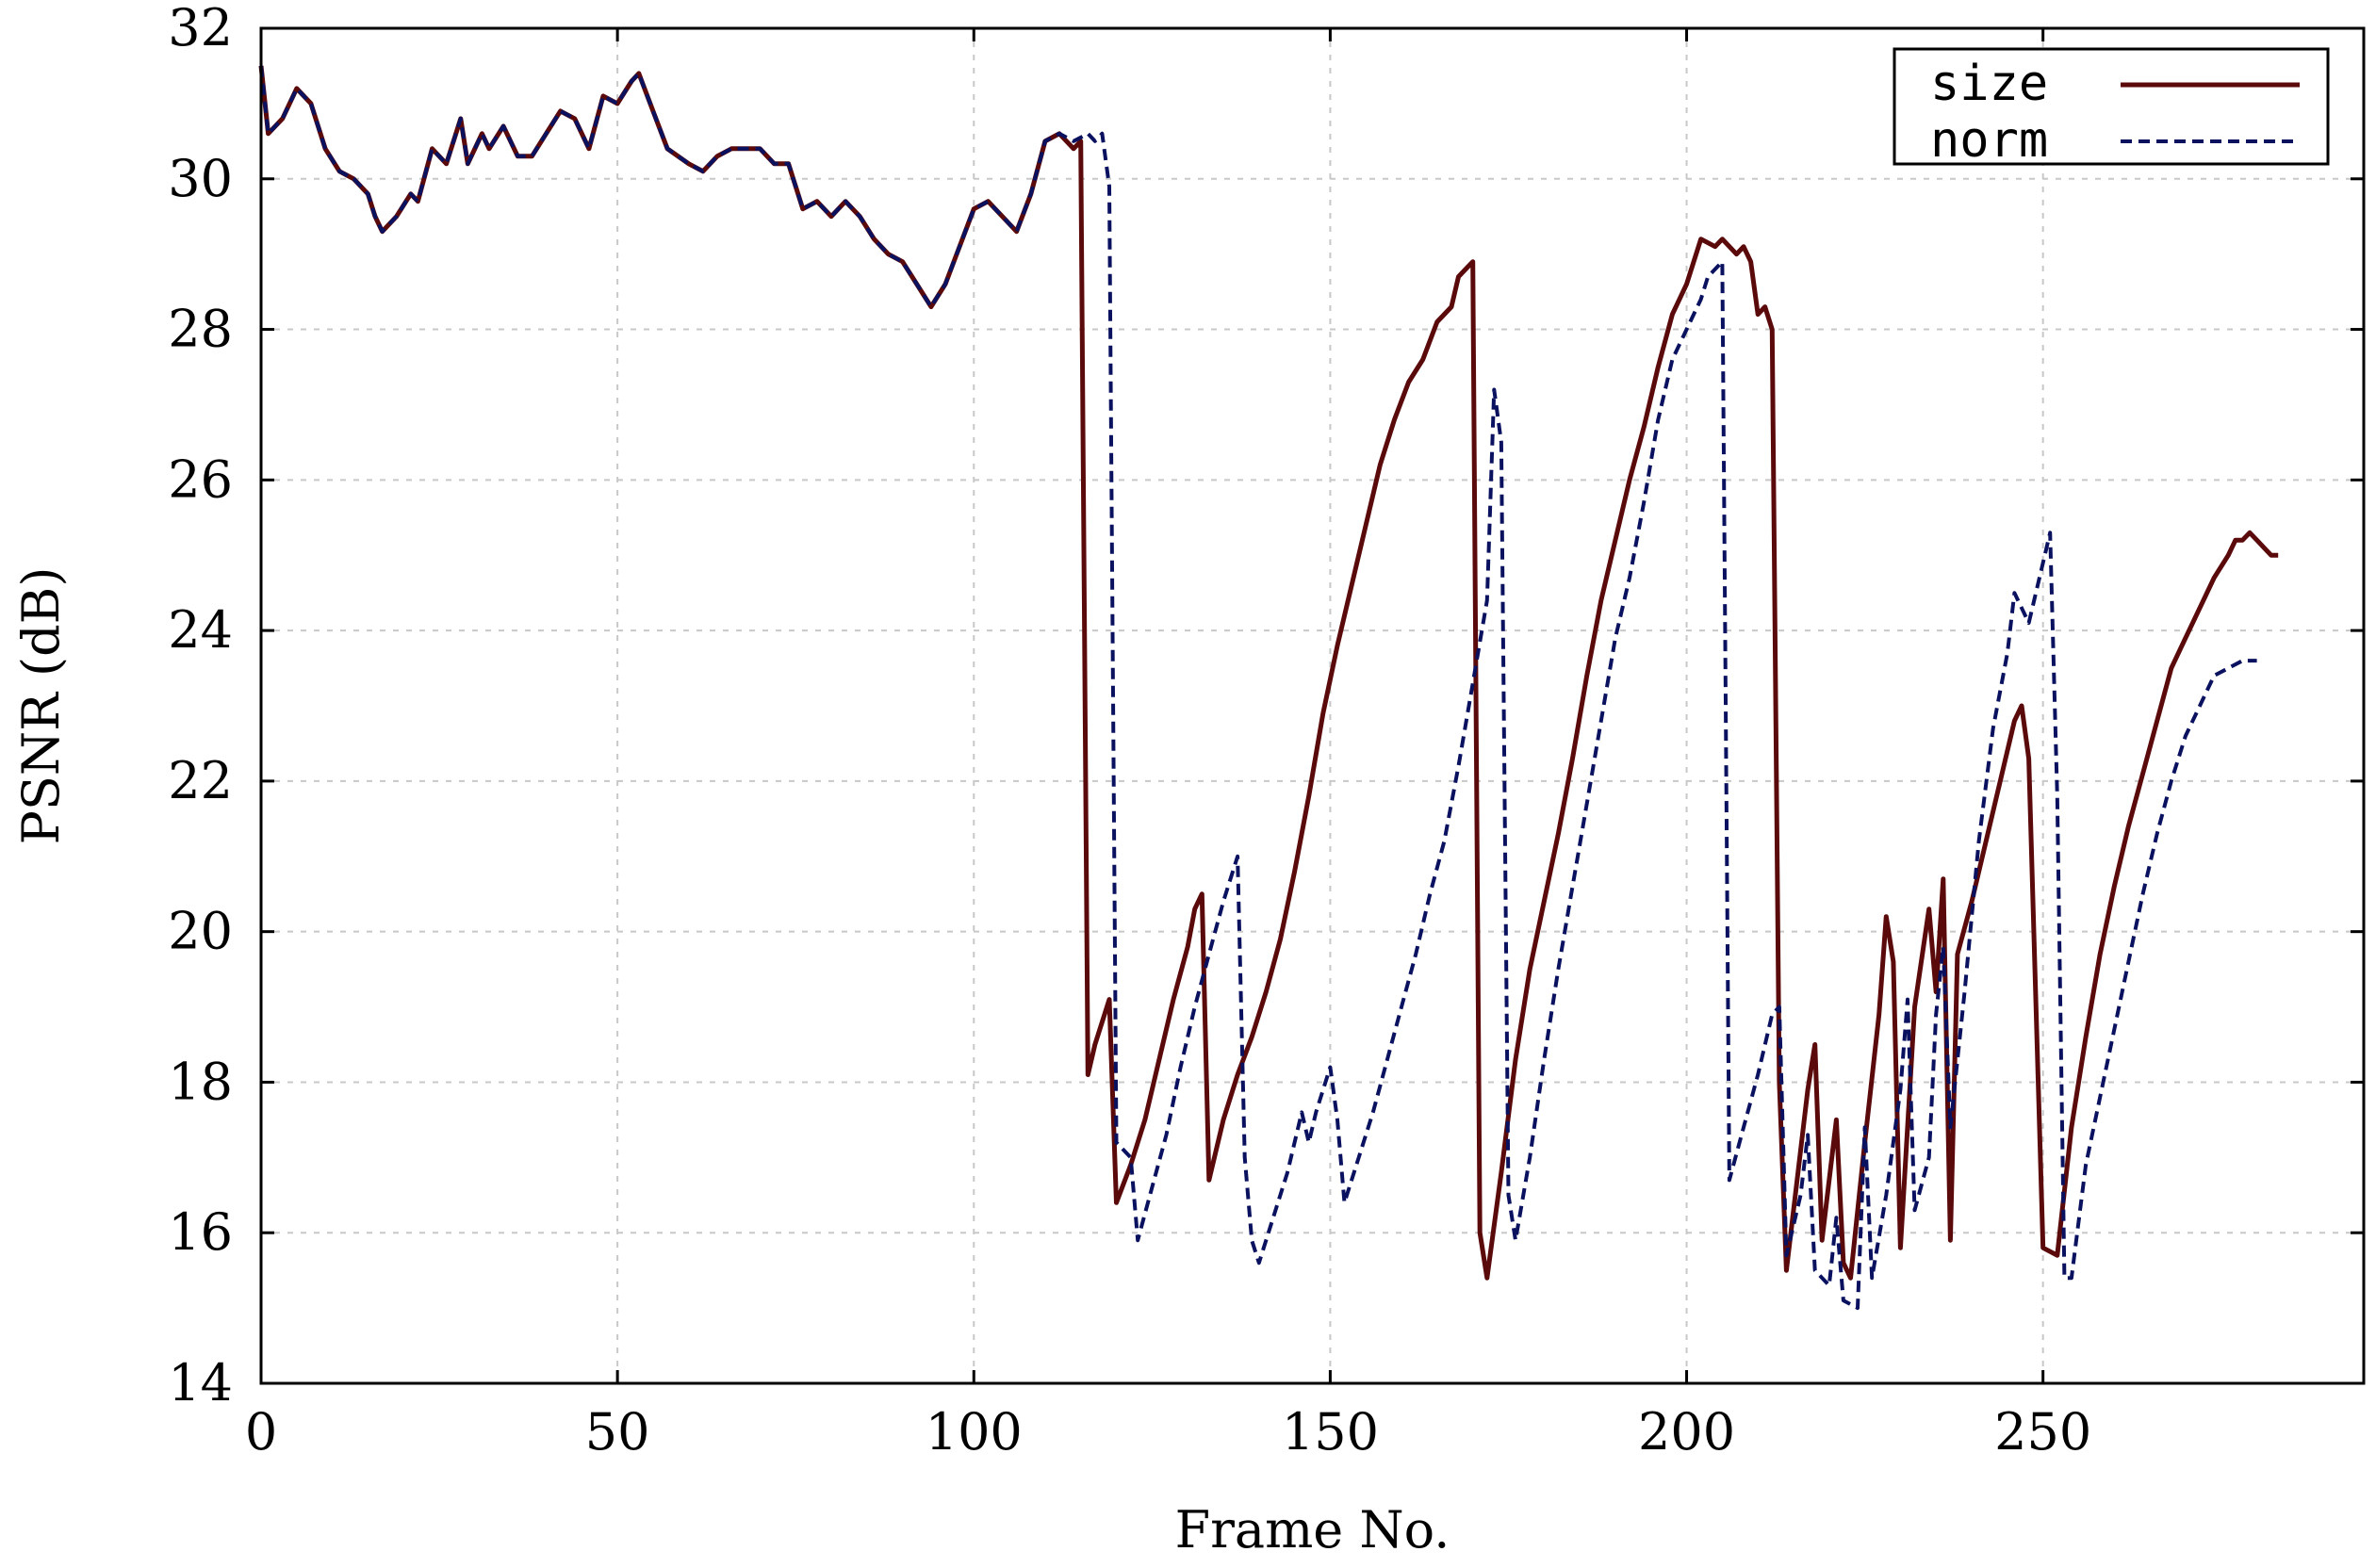  What do you see at coordinates (2042, 1432) in the screenshot?
I see `x-tick-label-250: 250` at bounding box center [2042, 1432].